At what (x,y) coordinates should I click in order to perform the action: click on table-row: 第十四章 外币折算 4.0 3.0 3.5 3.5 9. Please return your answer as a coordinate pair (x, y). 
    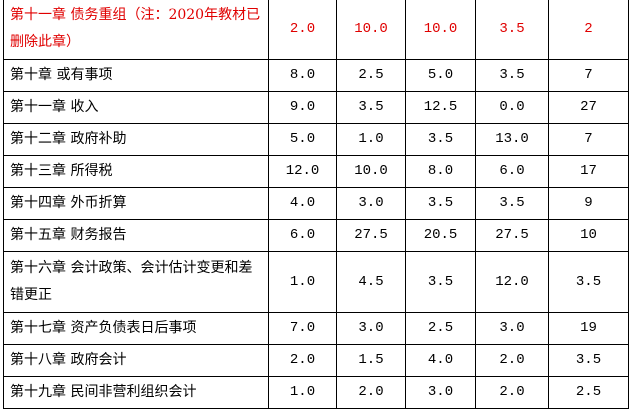
    Looking at the image, I should click on (316, 203).